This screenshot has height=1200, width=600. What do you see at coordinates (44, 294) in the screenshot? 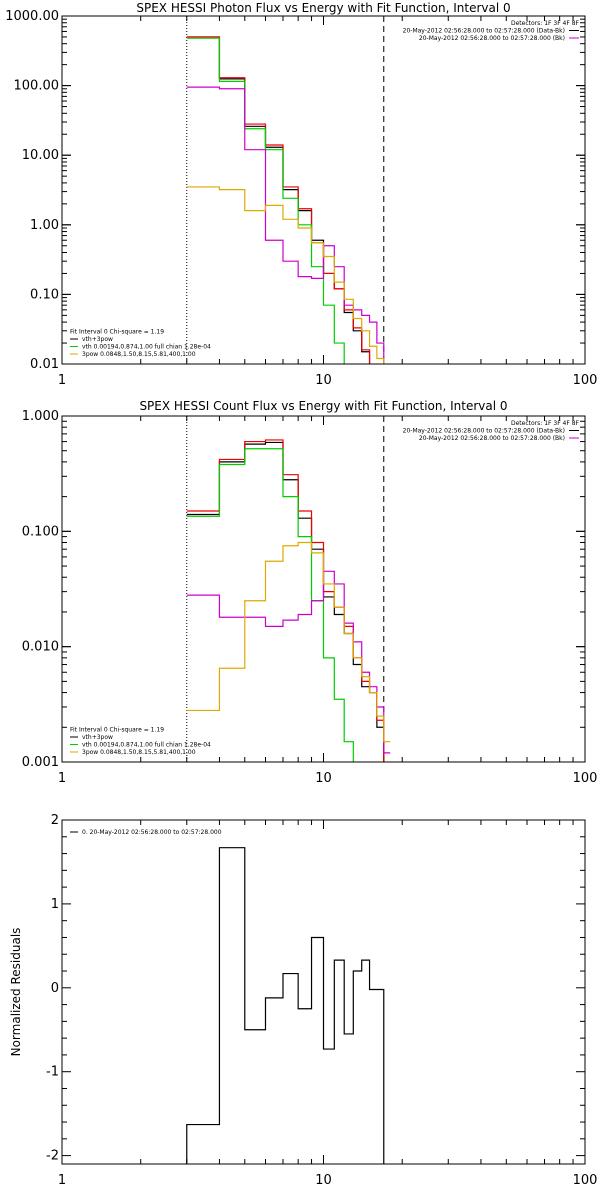
I see `y-tick-label: 0.10` at bounding box center [44, 294].